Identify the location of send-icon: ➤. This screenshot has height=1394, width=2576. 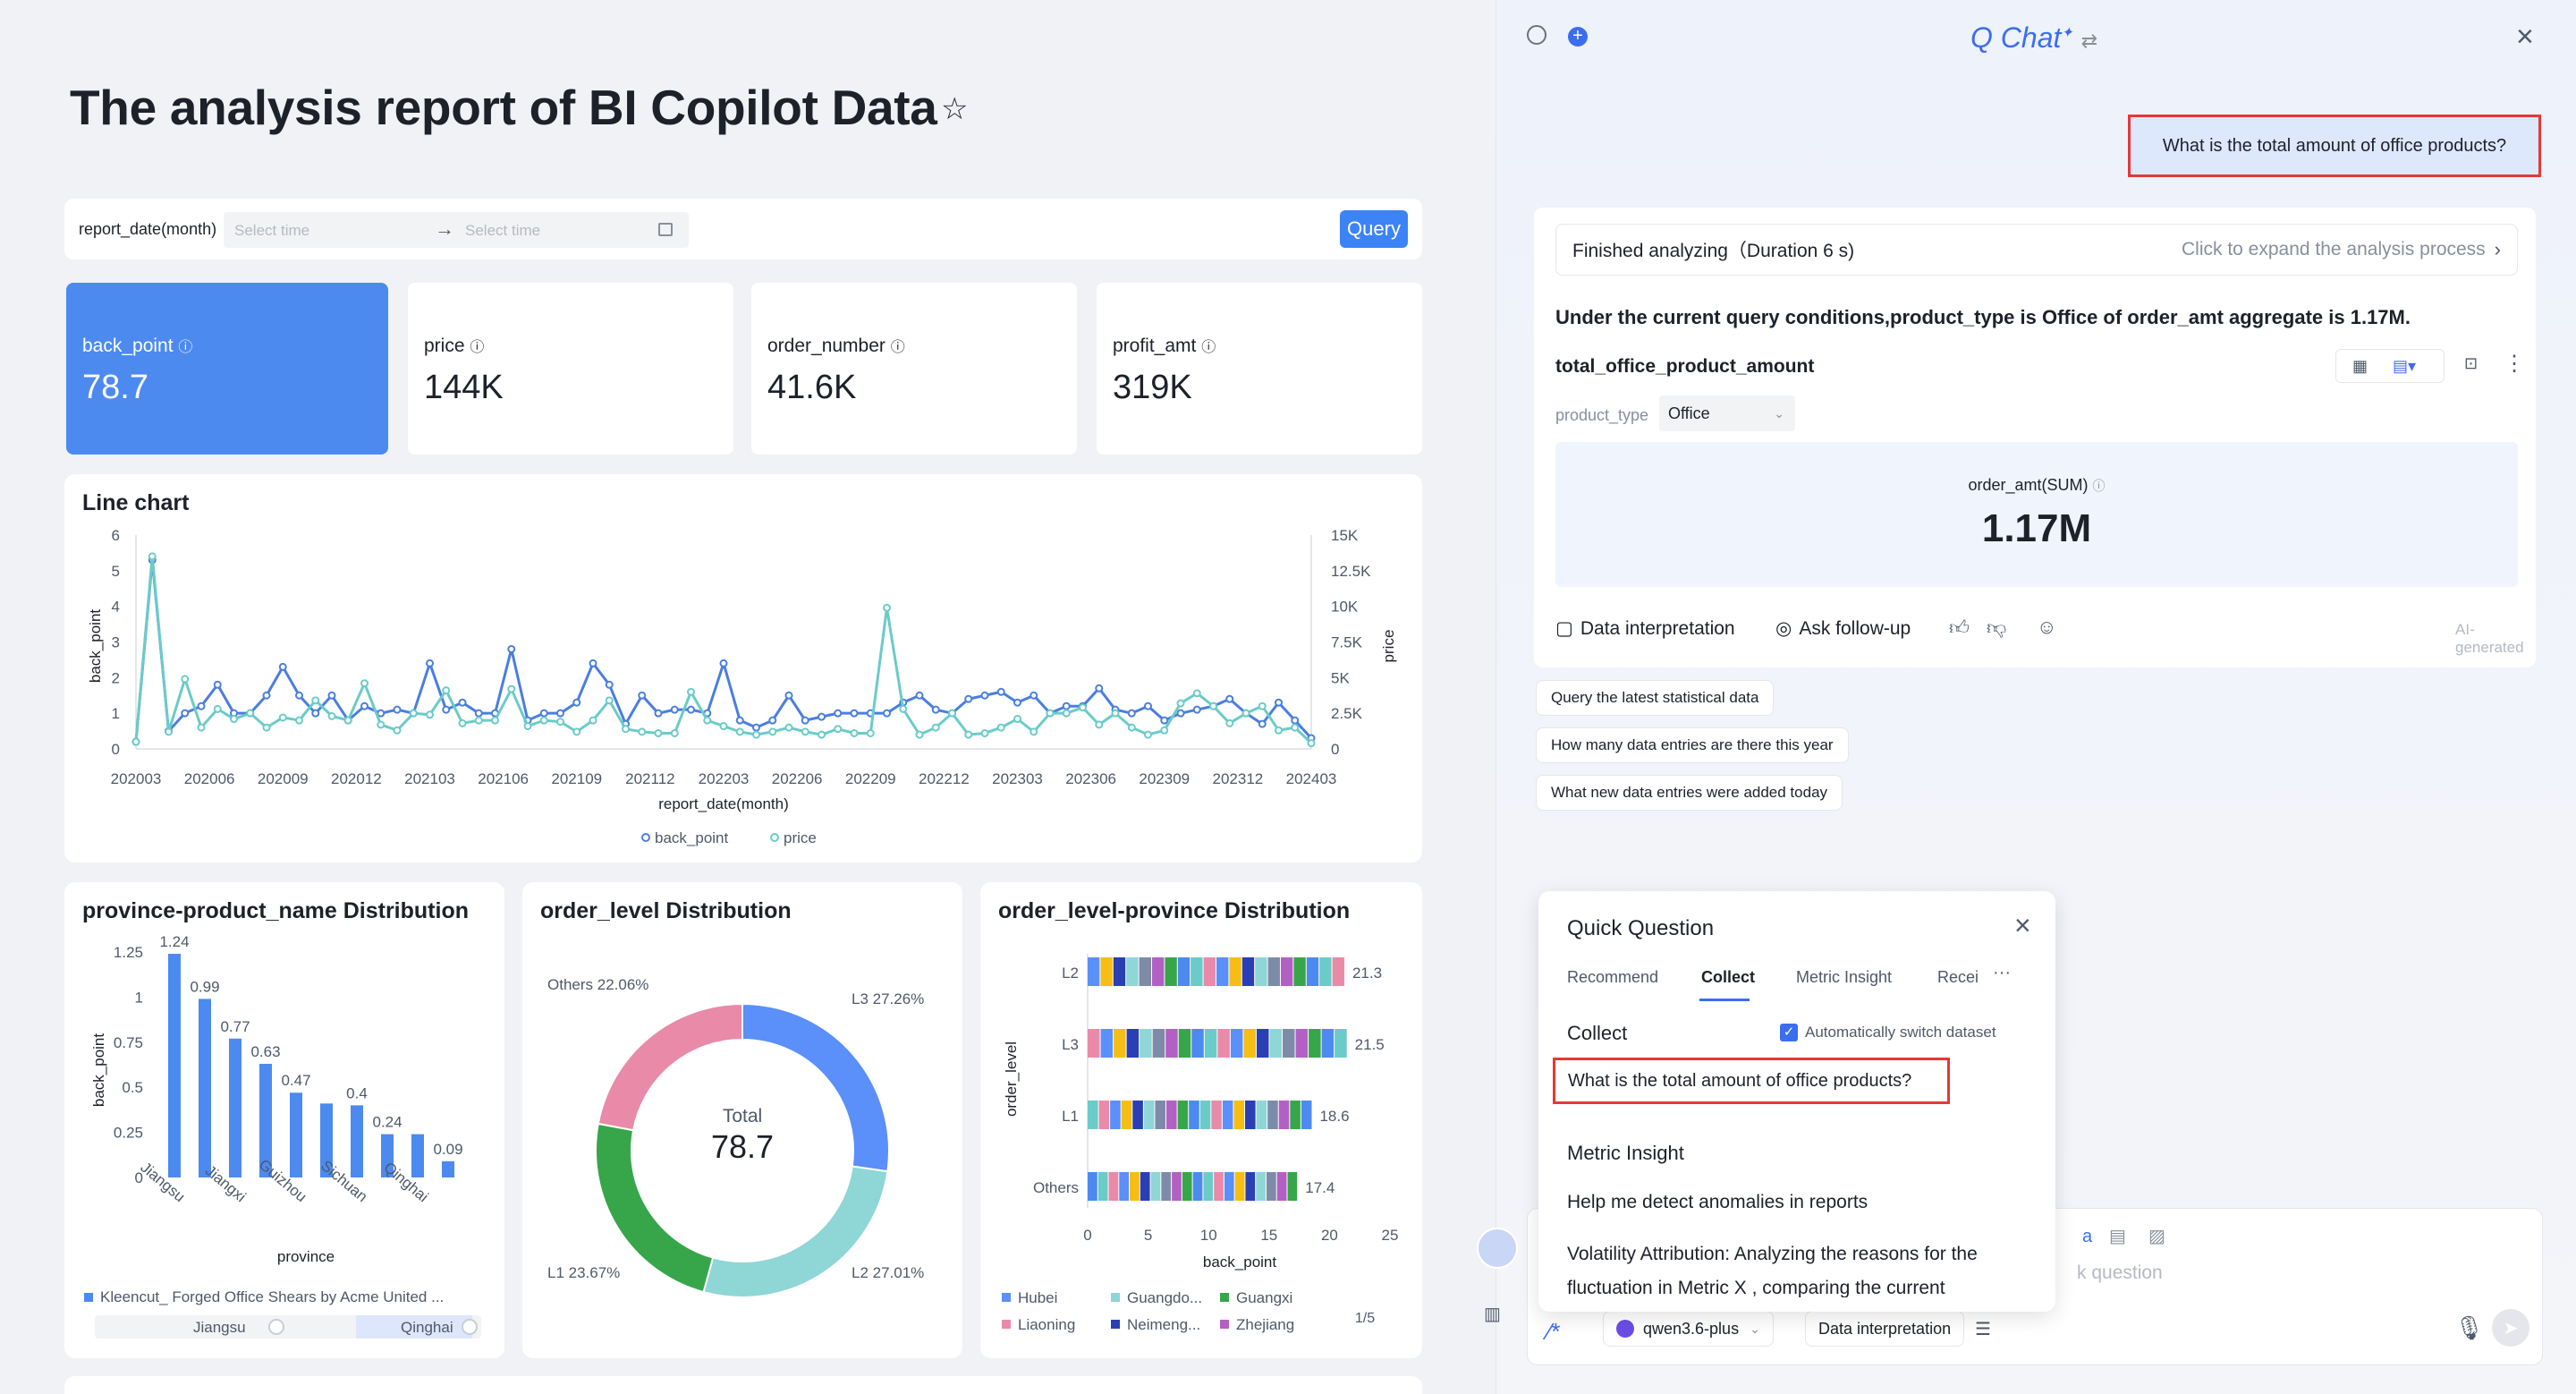
(2510, 1328).